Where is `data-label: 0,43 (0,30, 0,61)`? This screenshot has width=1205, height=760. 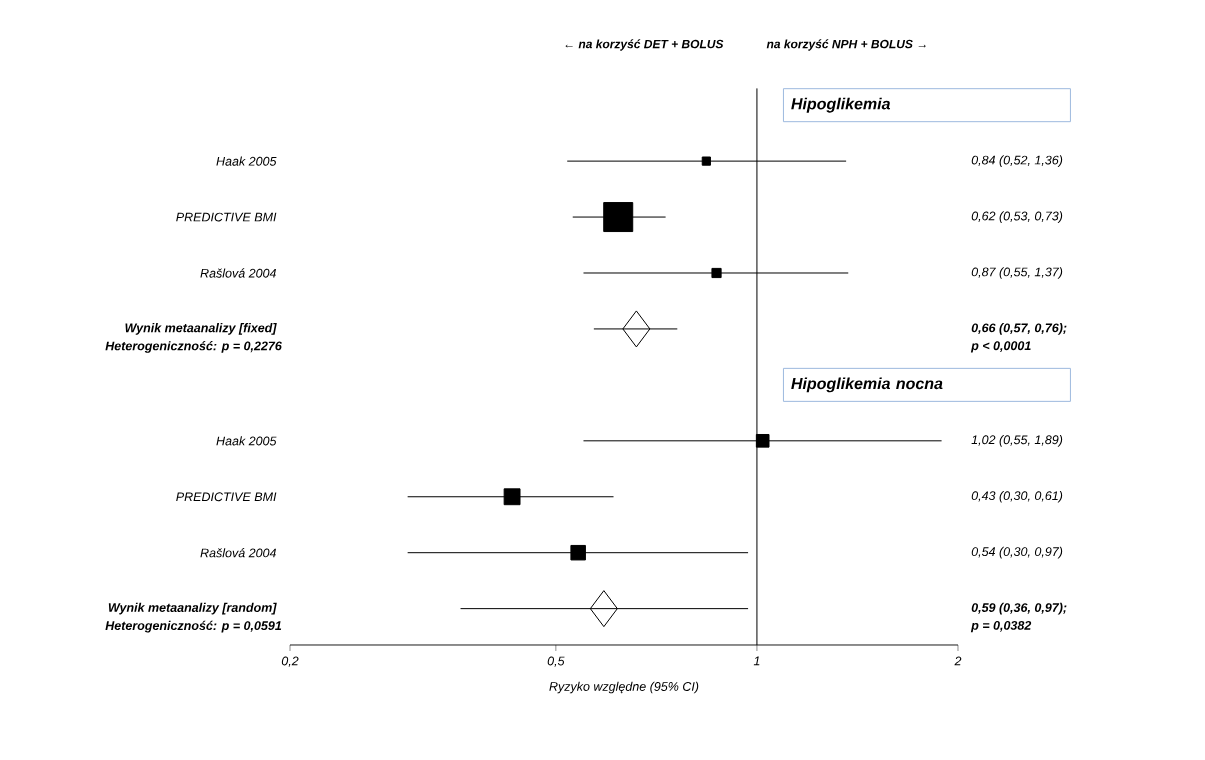
data-label: 0,43 (0,30, 0,61) is located at coordinates (1017, 496).